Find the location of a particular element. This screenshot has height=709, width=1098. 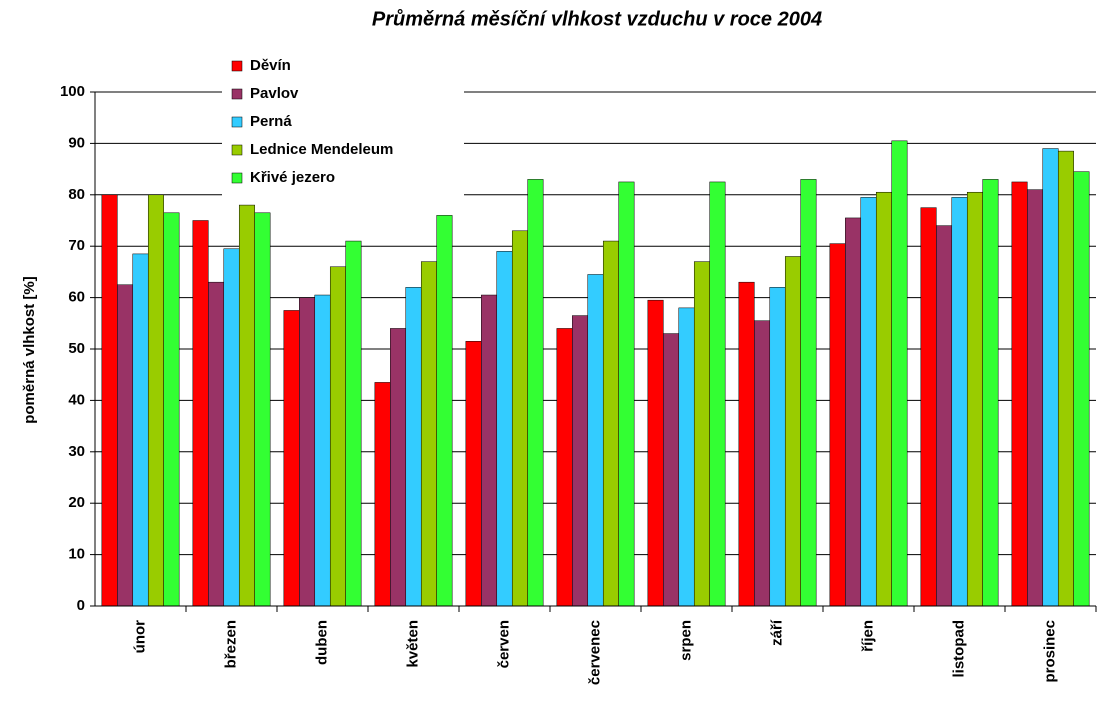

legend-label: Pavlov is located at coordinates (274, 93).